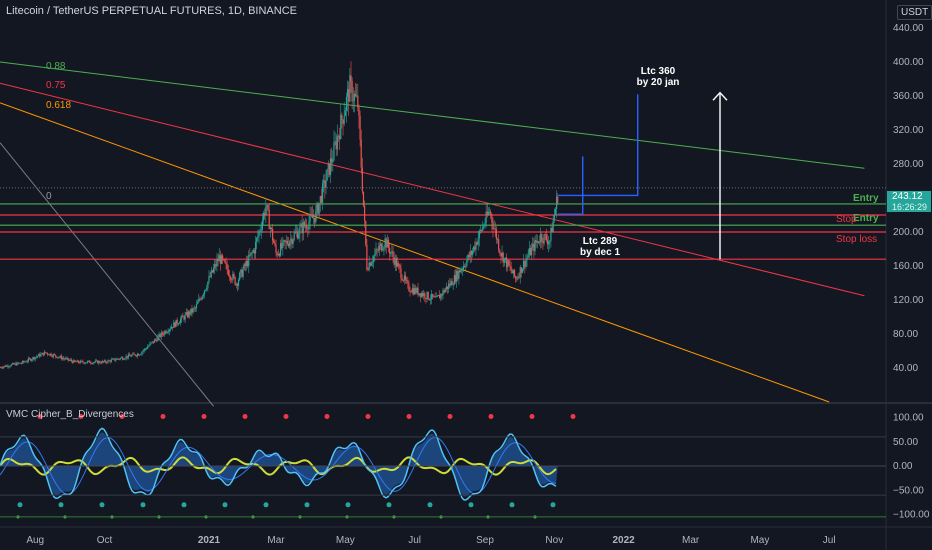 This screenshot has height=550, width=932. What do you see at coordinates (857, 239) in the screenshot?
I see `stop-label-2: Stop loss` at bounding box center [857, 239].